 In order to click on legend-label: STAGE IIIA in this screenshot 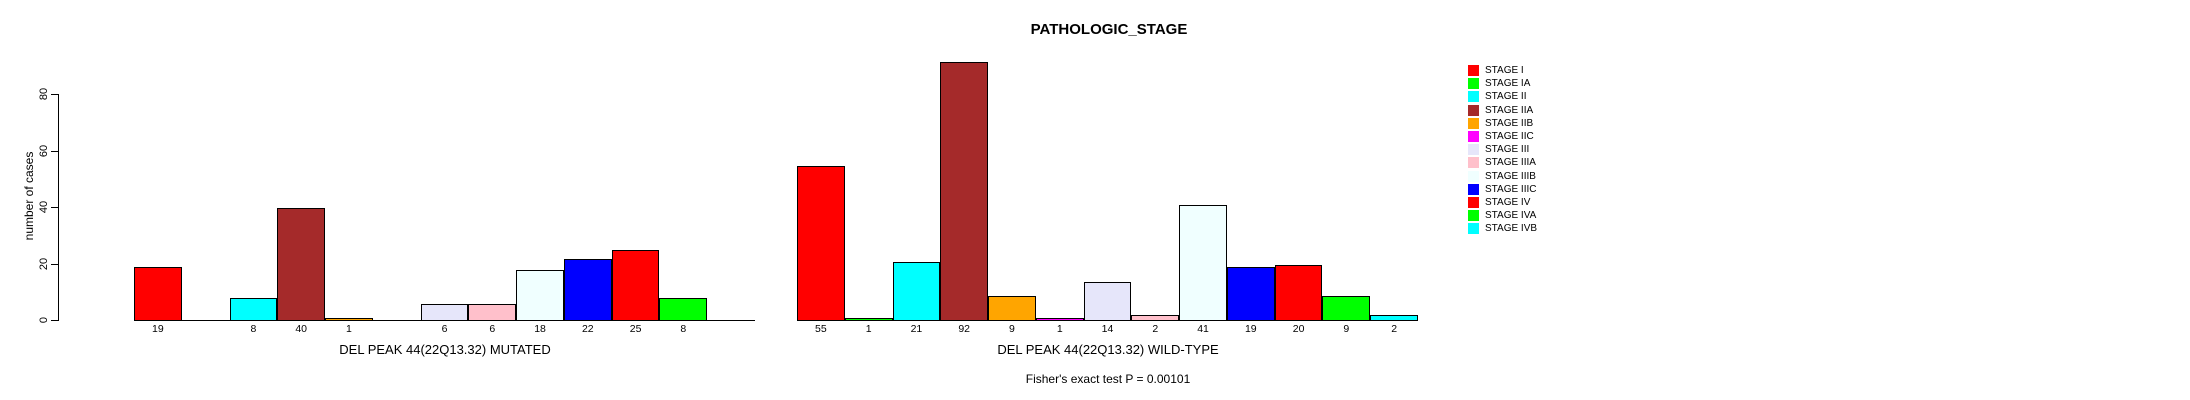, I will do `click(1510, 163)`.